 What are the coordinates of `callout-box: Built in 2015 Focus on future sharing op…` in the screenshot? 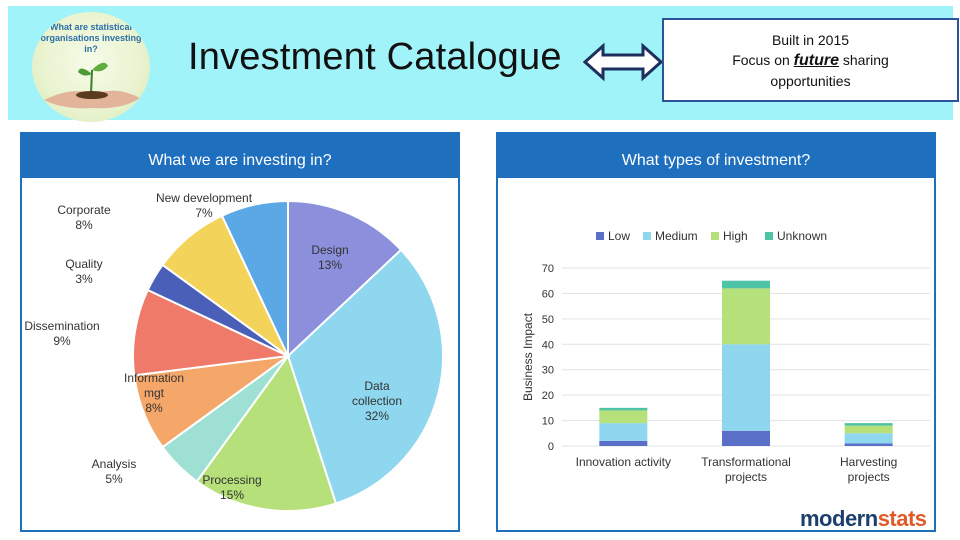 It's located at (810, 60).